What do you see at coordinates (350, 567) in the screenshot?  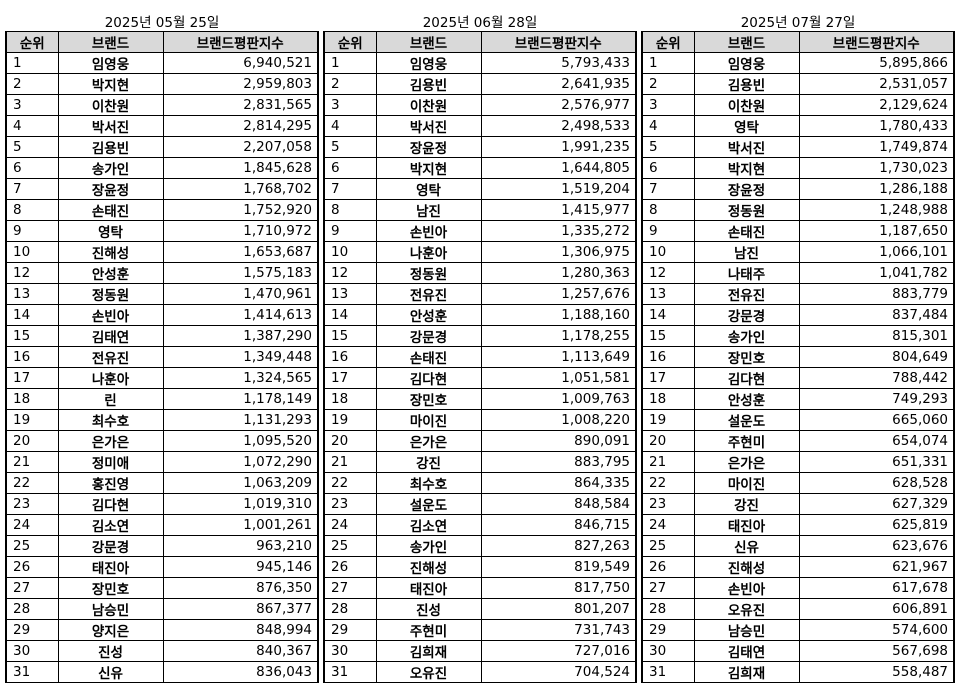 I see `rank-cell: 26` at bounding box center [350, 567].